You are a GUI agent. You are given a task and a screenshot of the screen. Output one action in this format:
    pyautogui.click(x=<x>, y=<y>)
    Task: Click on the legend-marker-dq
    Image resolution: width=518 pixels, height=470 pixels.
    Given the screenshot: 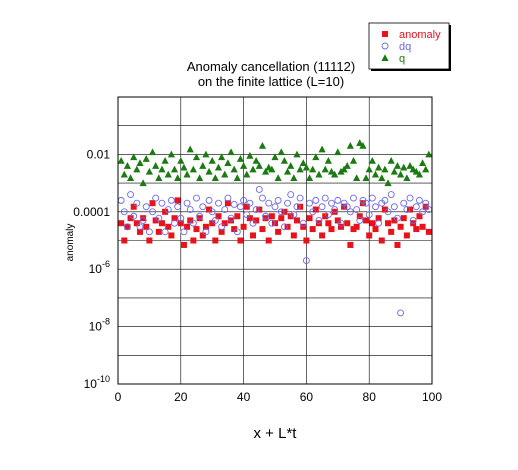 What is the action you would take?
    pyautogui.click(x=385, y=46)
    